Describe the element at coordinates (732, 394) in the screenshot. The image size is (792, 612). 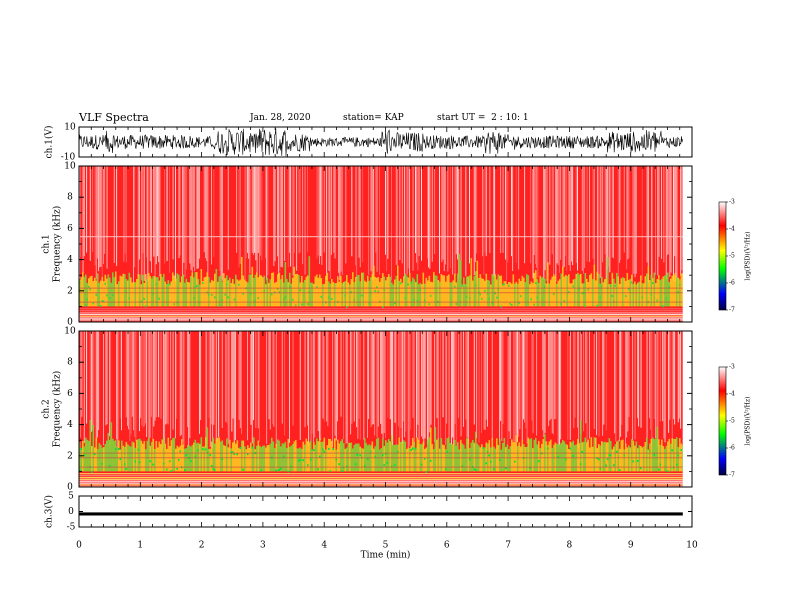
I see `spectrogram-ch2-colorbar-tick-label: -4` at that location.